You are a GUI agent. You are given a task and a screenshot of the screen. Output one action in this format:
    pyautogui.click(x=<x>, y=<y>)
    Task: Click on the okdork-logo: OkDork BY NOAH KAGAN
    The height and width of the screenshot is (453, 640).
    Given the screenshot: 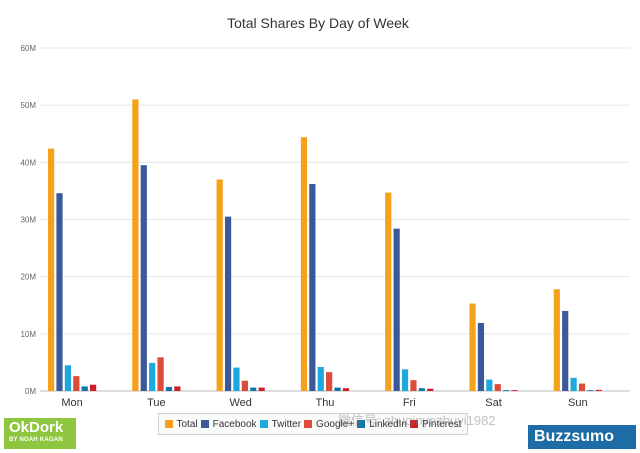 What is the action you would take?
    pyautogui.click(x=40, y=433)
    